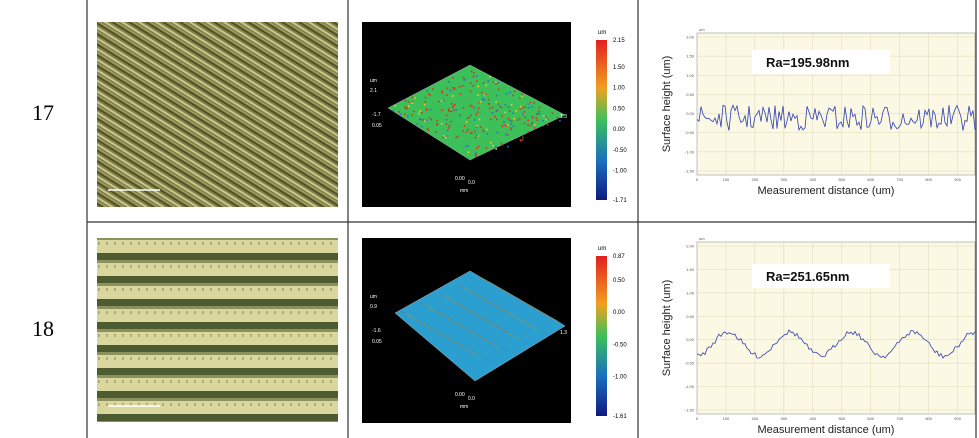 Image resolution: width=979 pixels, height=438 pixels. Describe the element at coordinates (690, 363) in the screenshot. I see `y-tick-label: -0.50` at that location.